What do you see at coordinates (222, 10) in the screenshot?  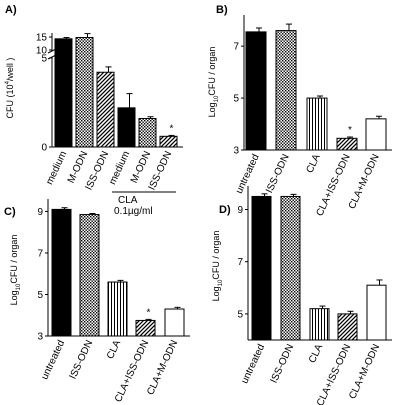 I see `panel-label: B)` at bounding box center [222, 10].